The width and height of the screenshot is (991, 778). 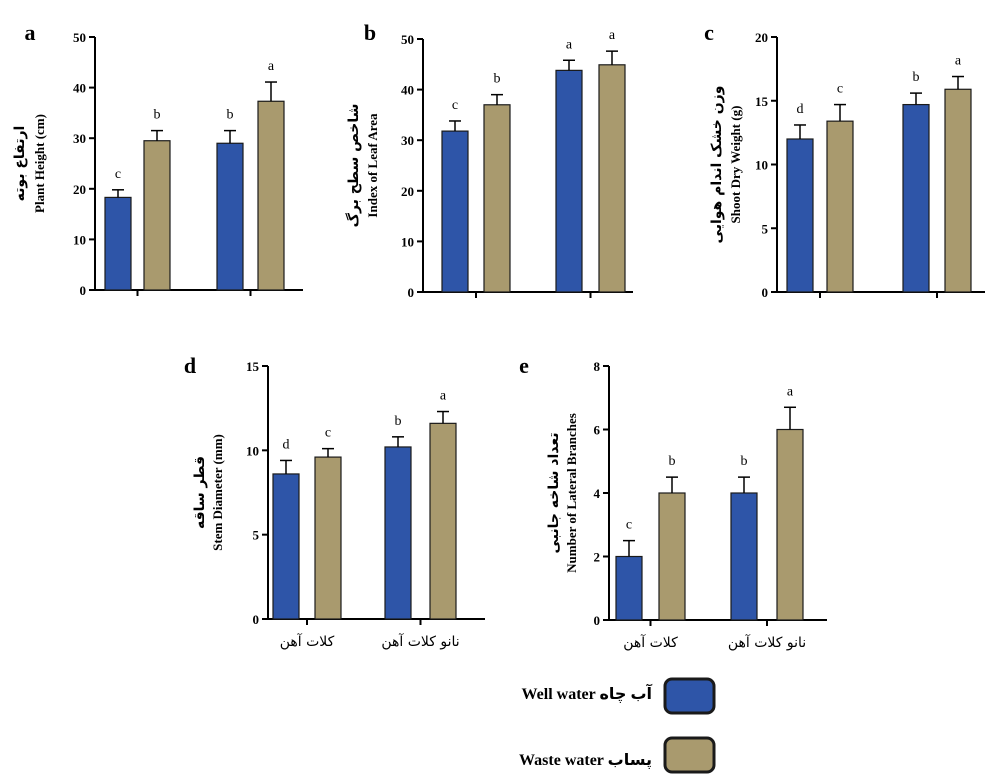 I want to click on y-axis-title-en: Number of Lateral Branches, so click(x=571, y=493).